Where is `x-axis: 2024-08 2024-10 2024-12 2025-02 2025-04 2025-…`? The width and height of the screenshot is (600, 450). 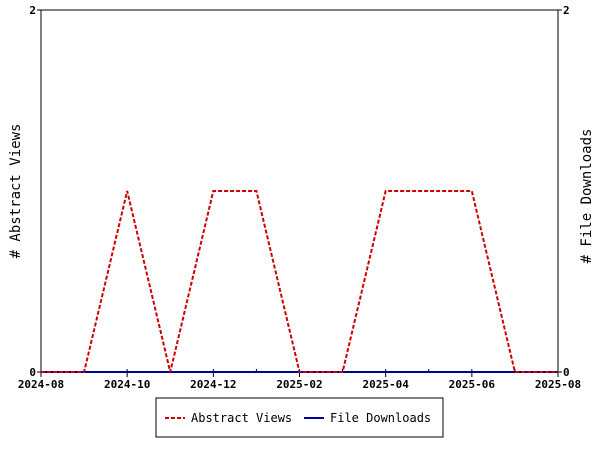 x-axis: 2024-08 2024-10 2024-12 2025-02 2025-04 2025-… is located at coordinates (299, 380).